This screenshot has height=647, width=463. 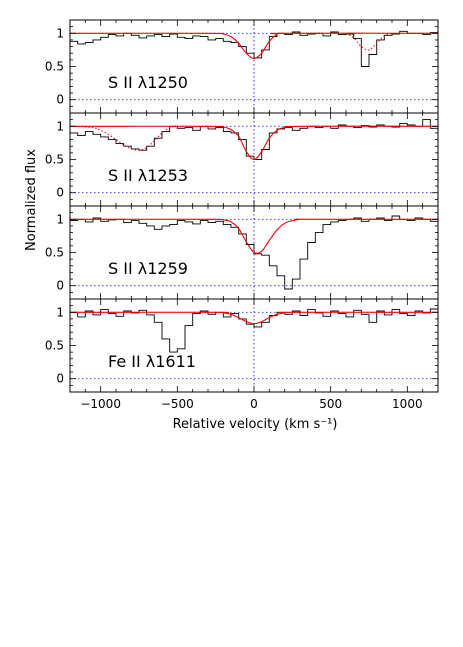 What do you see at coordinates (177, 404) in the screenshot?
I see `x-tick-label: −500` at bounding box center [177, 404].